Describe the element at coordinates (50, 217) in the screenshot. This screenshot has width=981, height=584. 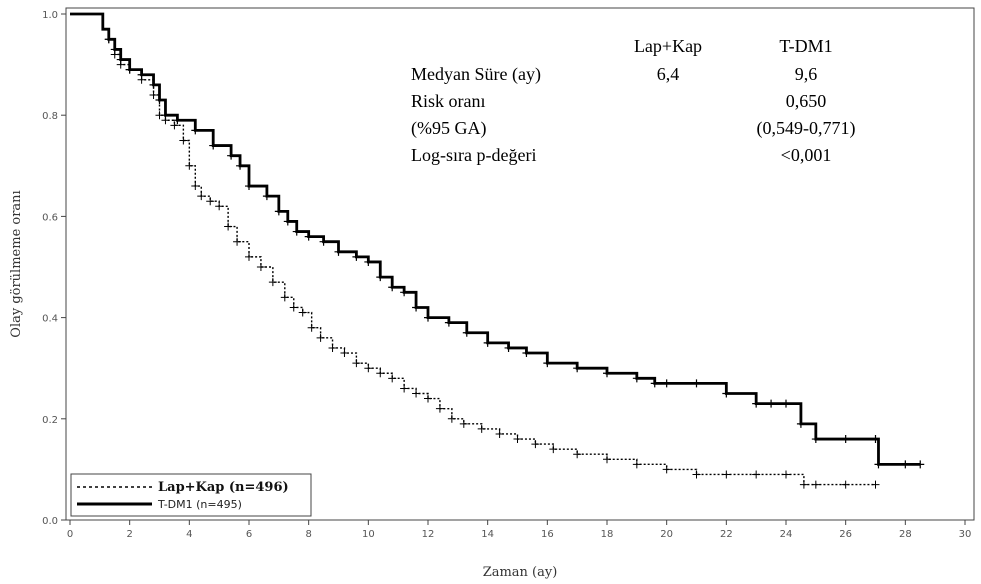
I see `y-tick-label: 0.6` at that location.